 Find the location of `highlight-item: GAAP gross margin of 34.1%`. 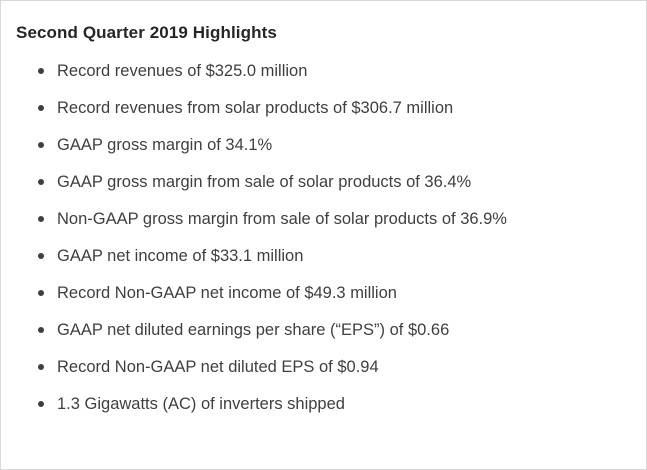

highlight-item: GAAP gross margin of 34.1% is located at coordinates (333, 145).